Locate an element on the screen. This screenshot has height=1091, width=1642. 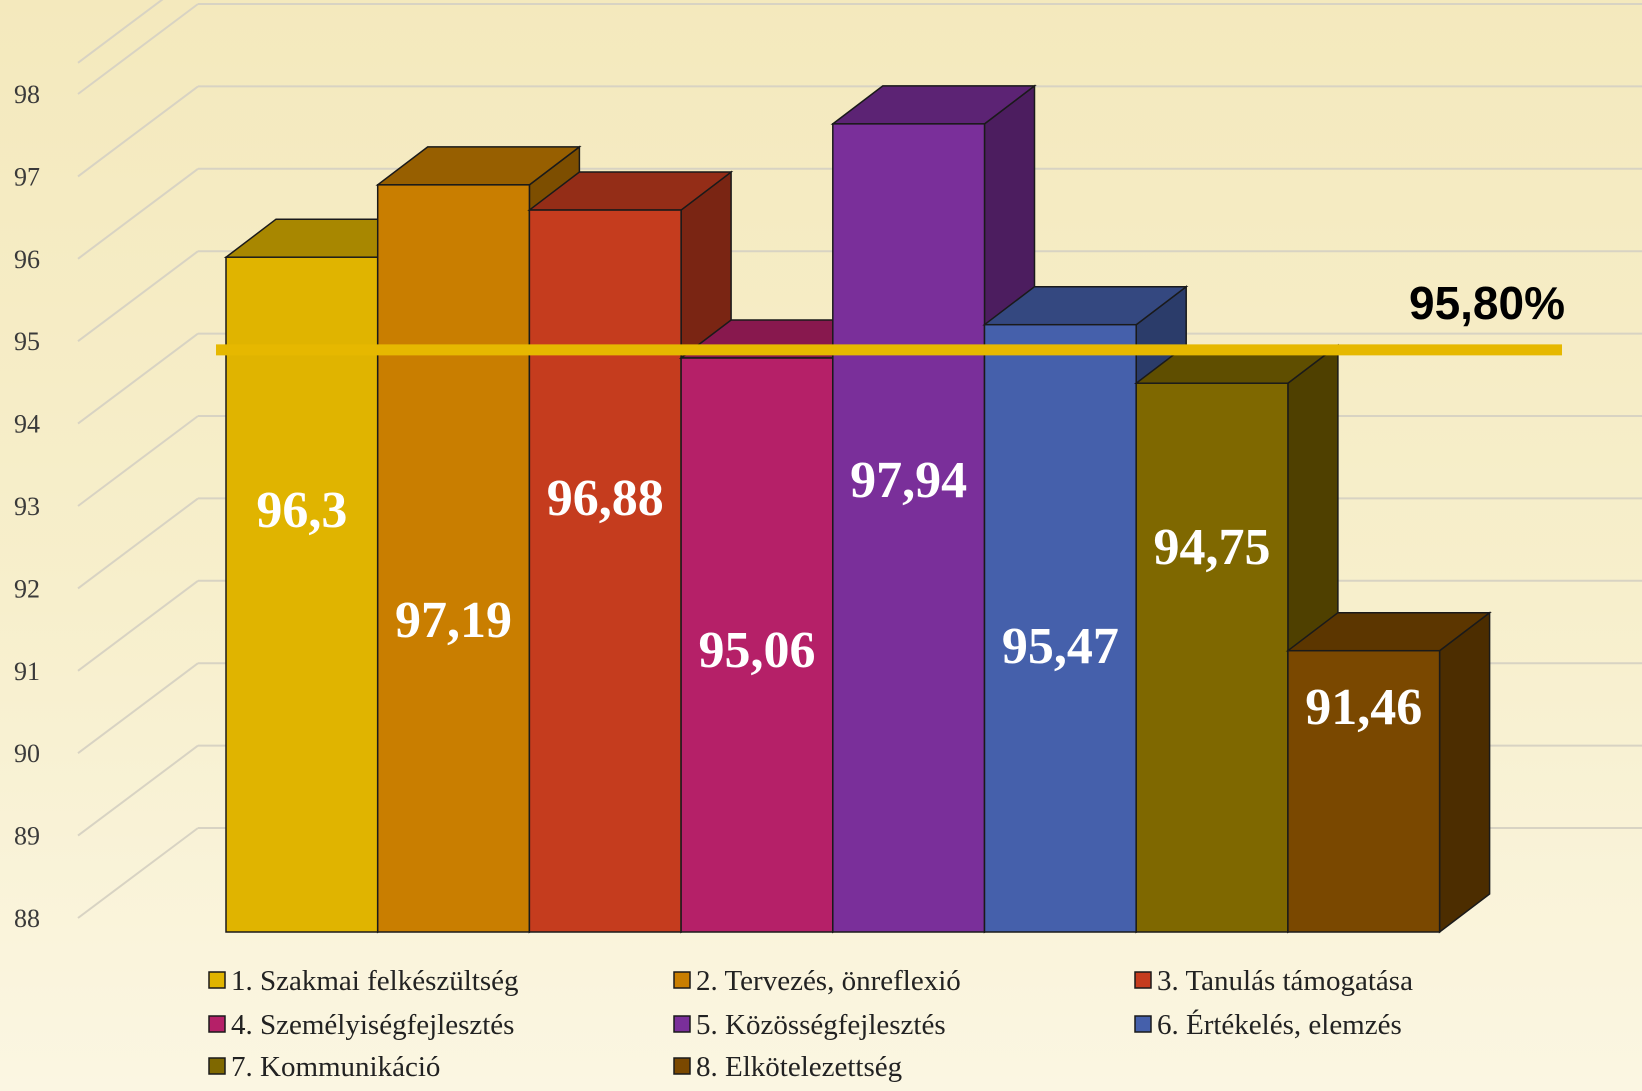
bar-side-face is located at coordinates (1464, 772).